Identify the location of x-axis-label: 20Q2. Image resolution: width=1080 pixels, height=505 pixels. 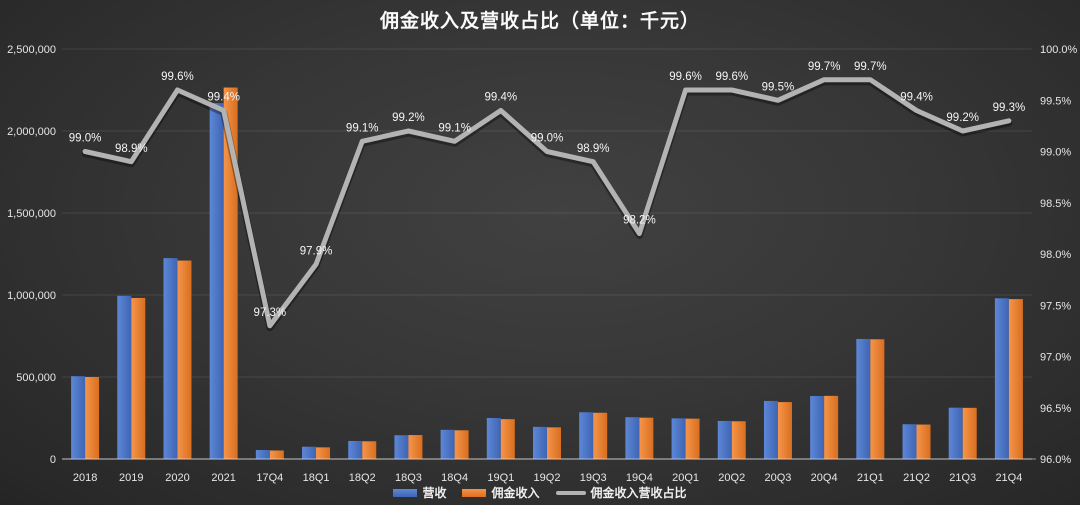
(731, 478).